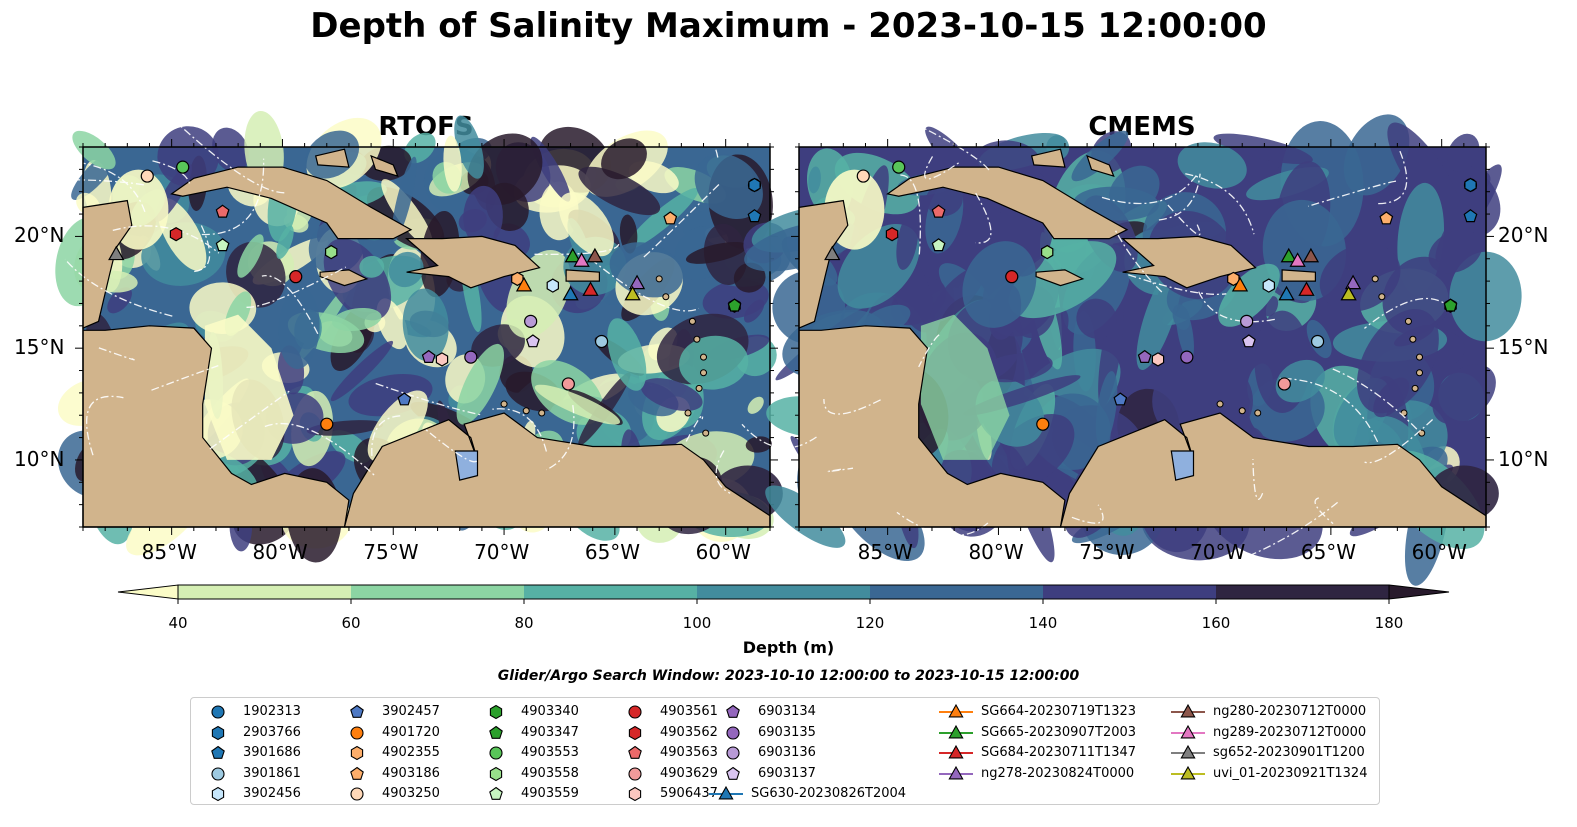 This screenshot has height=827, width=1577. Describe the element at coordinates (956, 731) in the screenshot. I see `triangle-icon` at that location.